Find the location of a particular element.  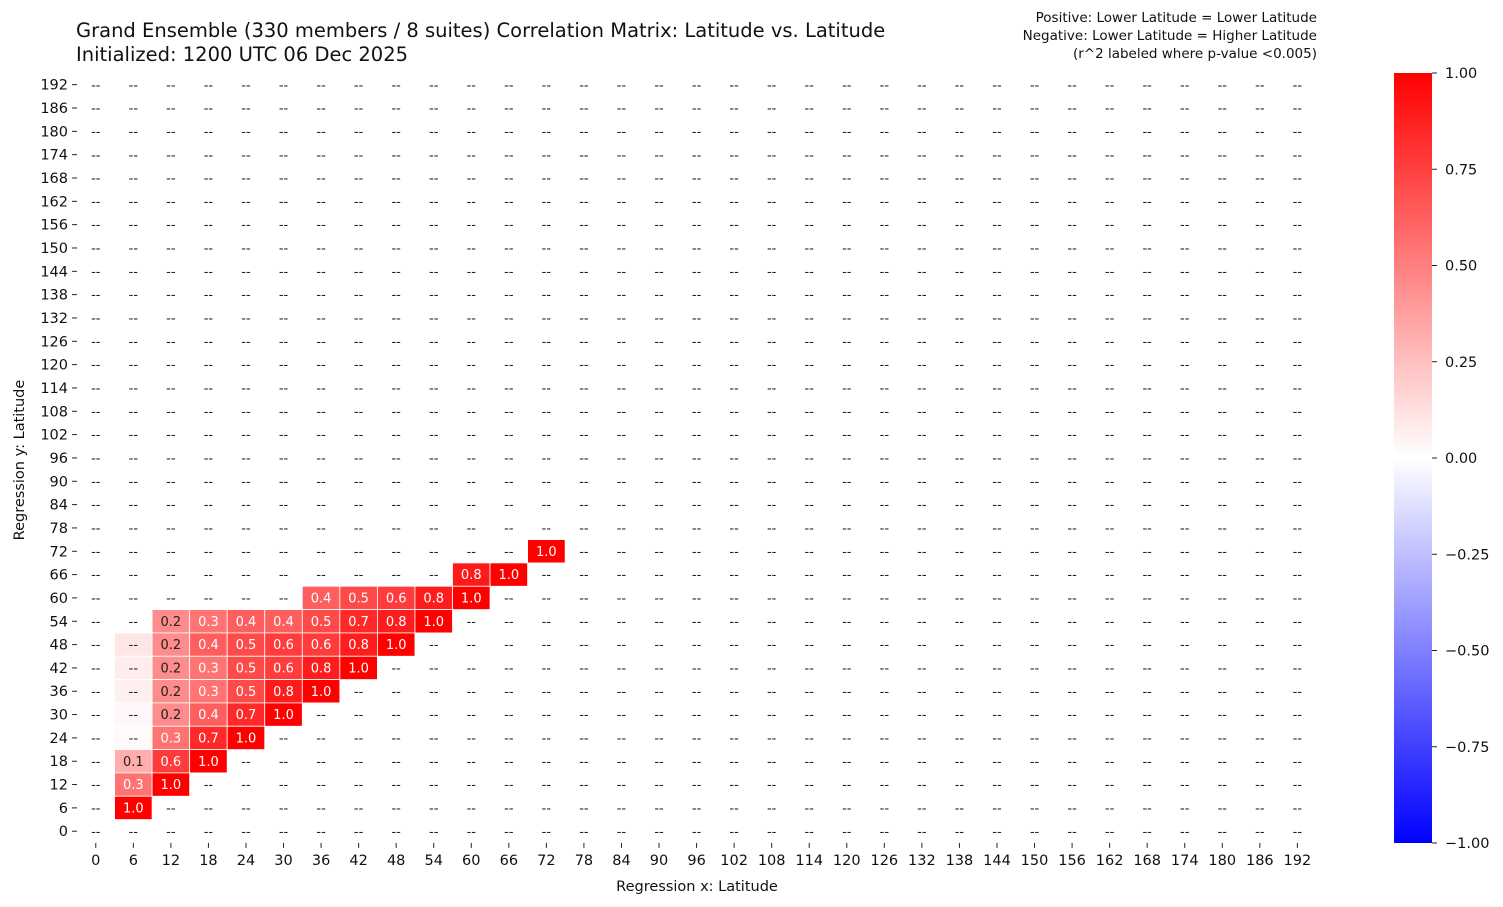

cell-value-label: 0.5 is located at coordinates (246, 692).